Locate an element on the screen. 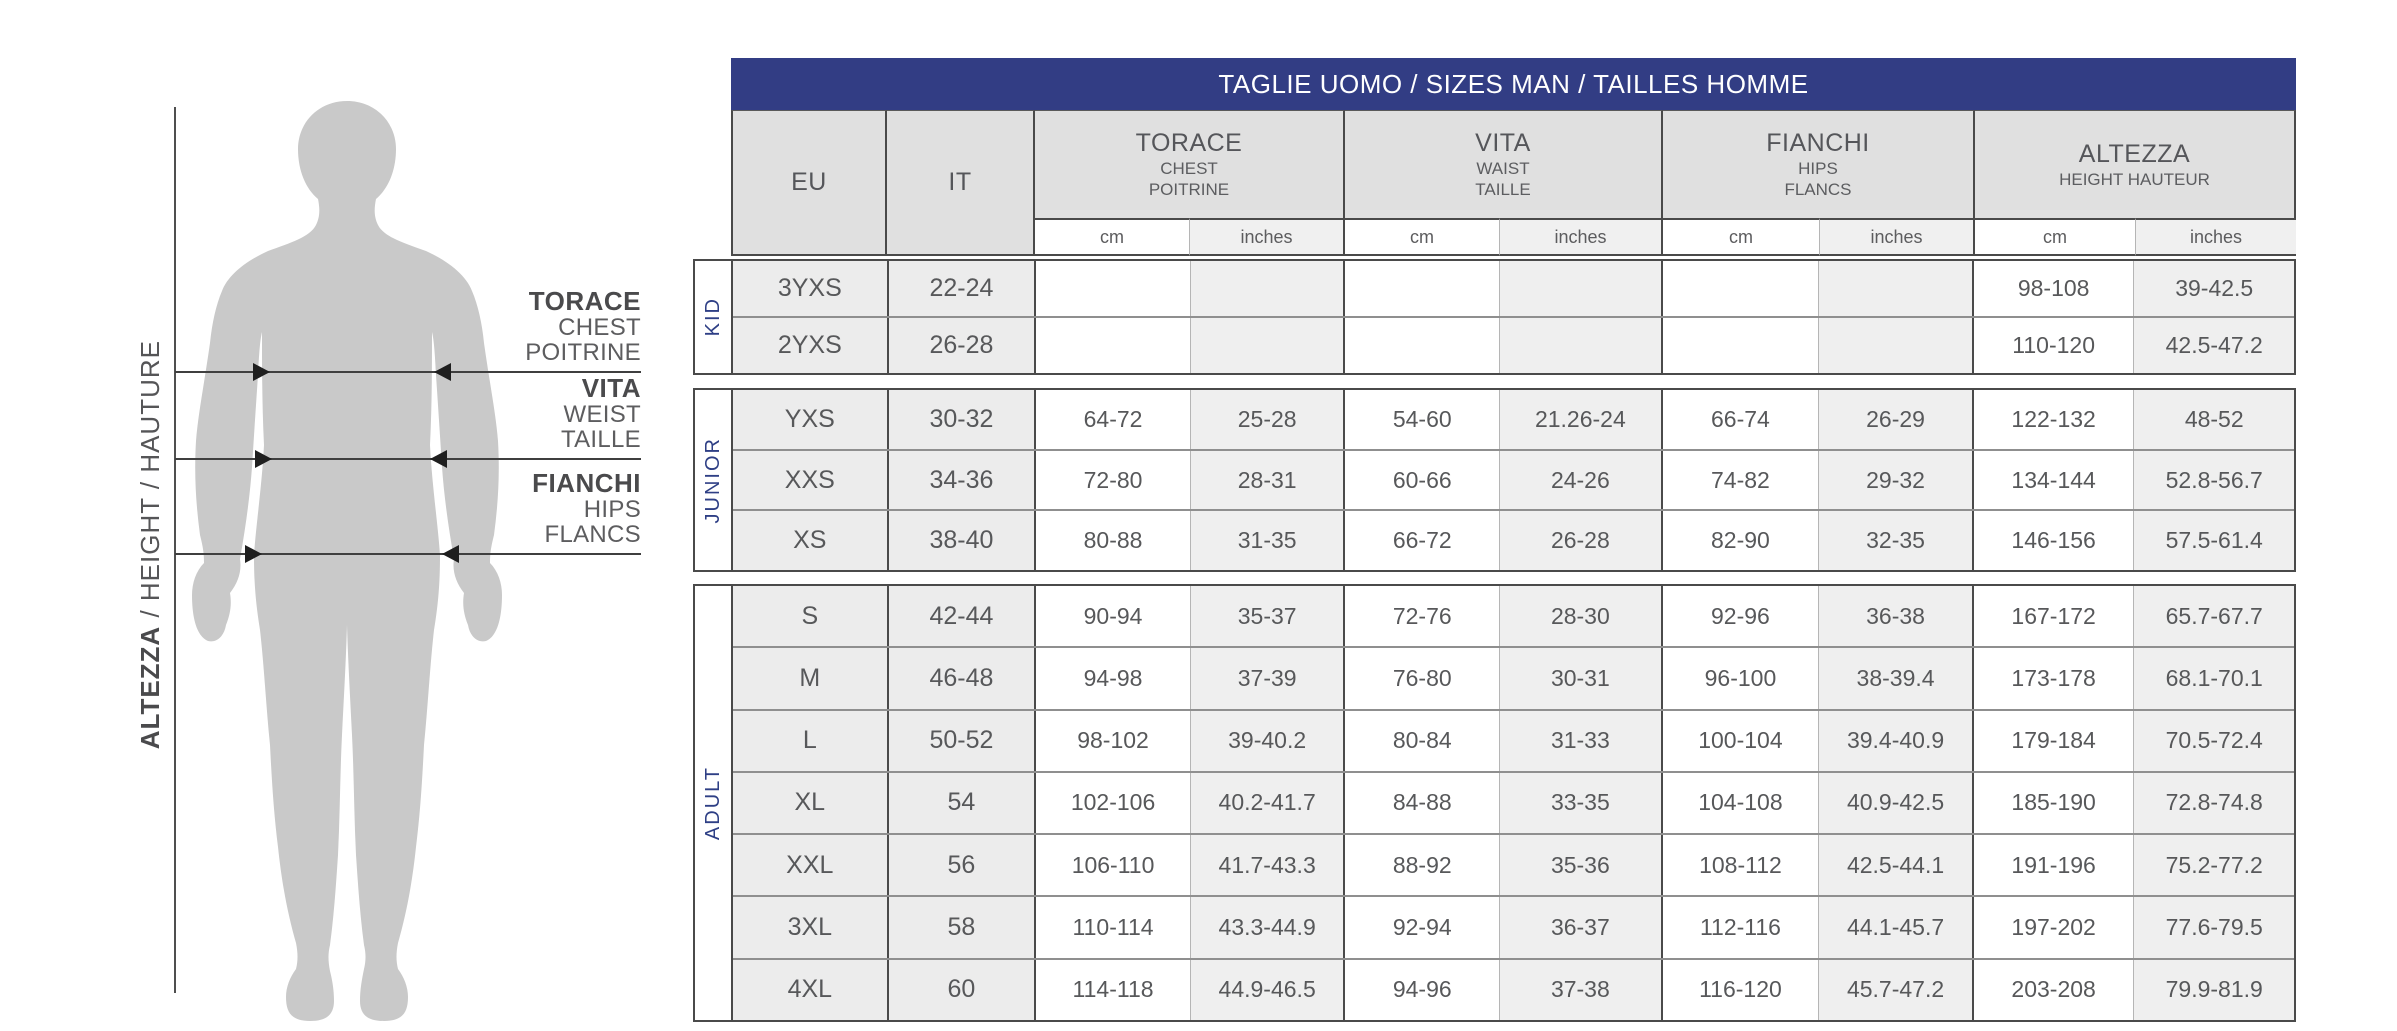 This screenshot has width=2397, height=1031. cell-value: 92-96 is located at coordinates (1741, 616).